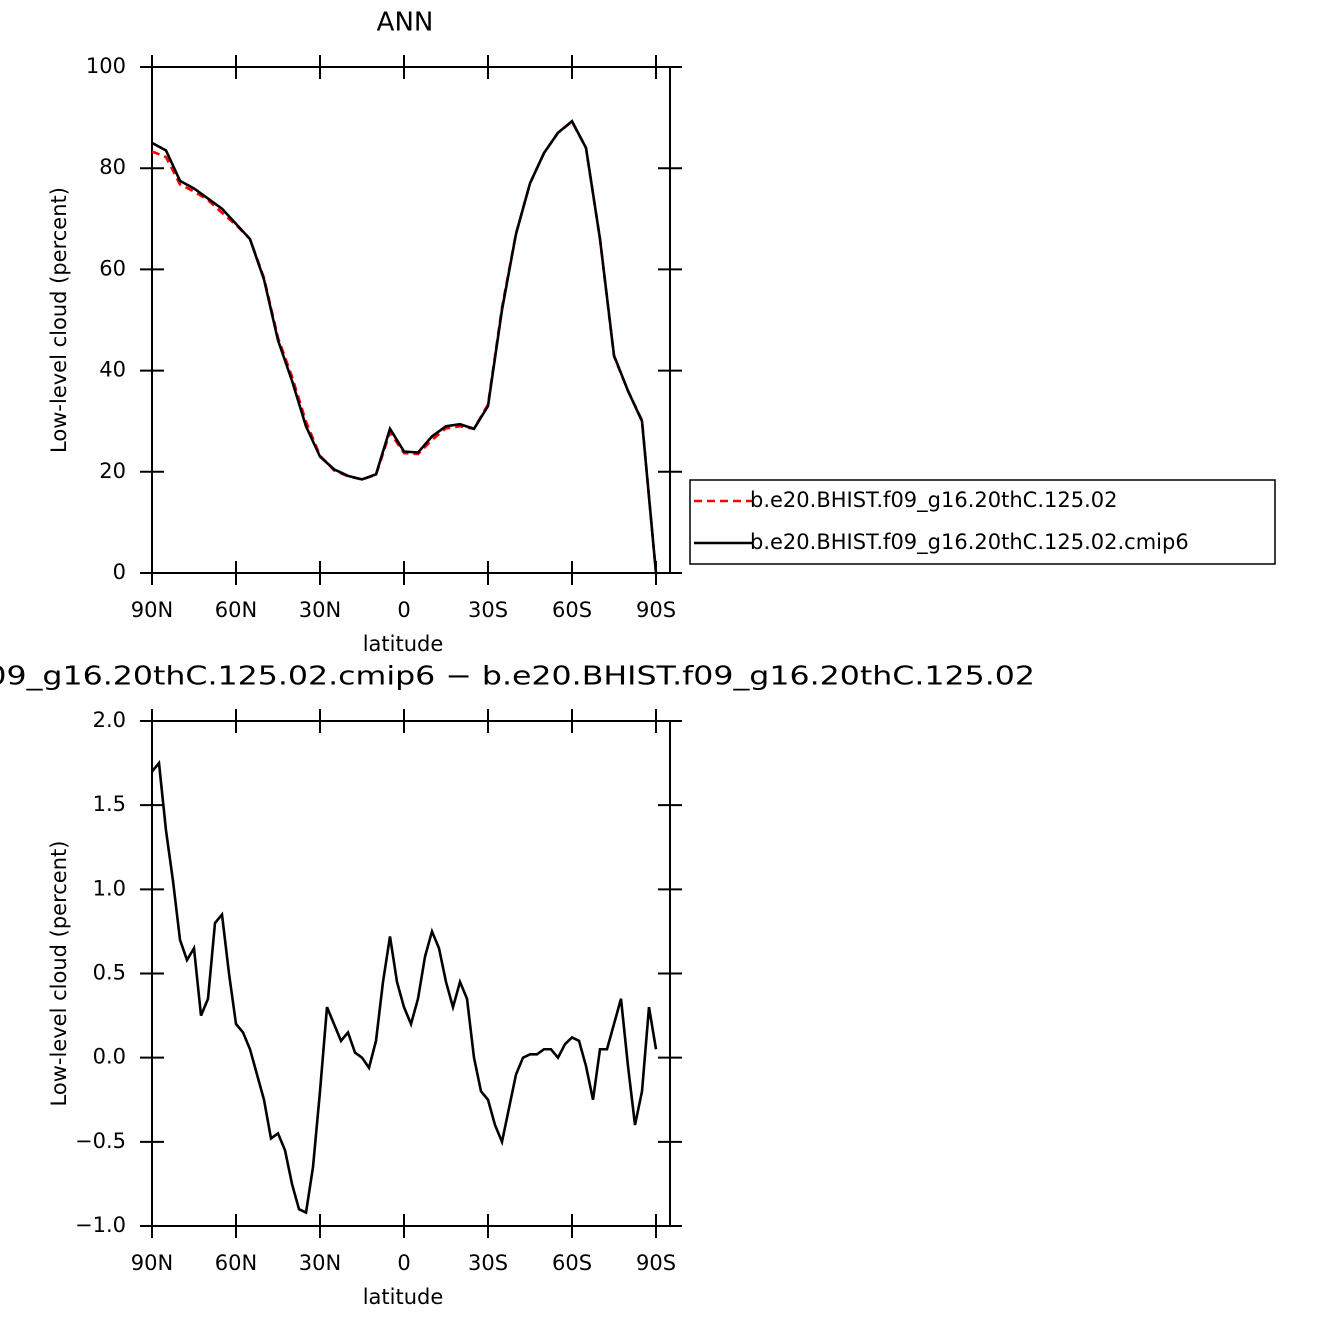 The image size is (1319, 1323). I want to click on y-tick-label: 0.0, so click(109, 1057).